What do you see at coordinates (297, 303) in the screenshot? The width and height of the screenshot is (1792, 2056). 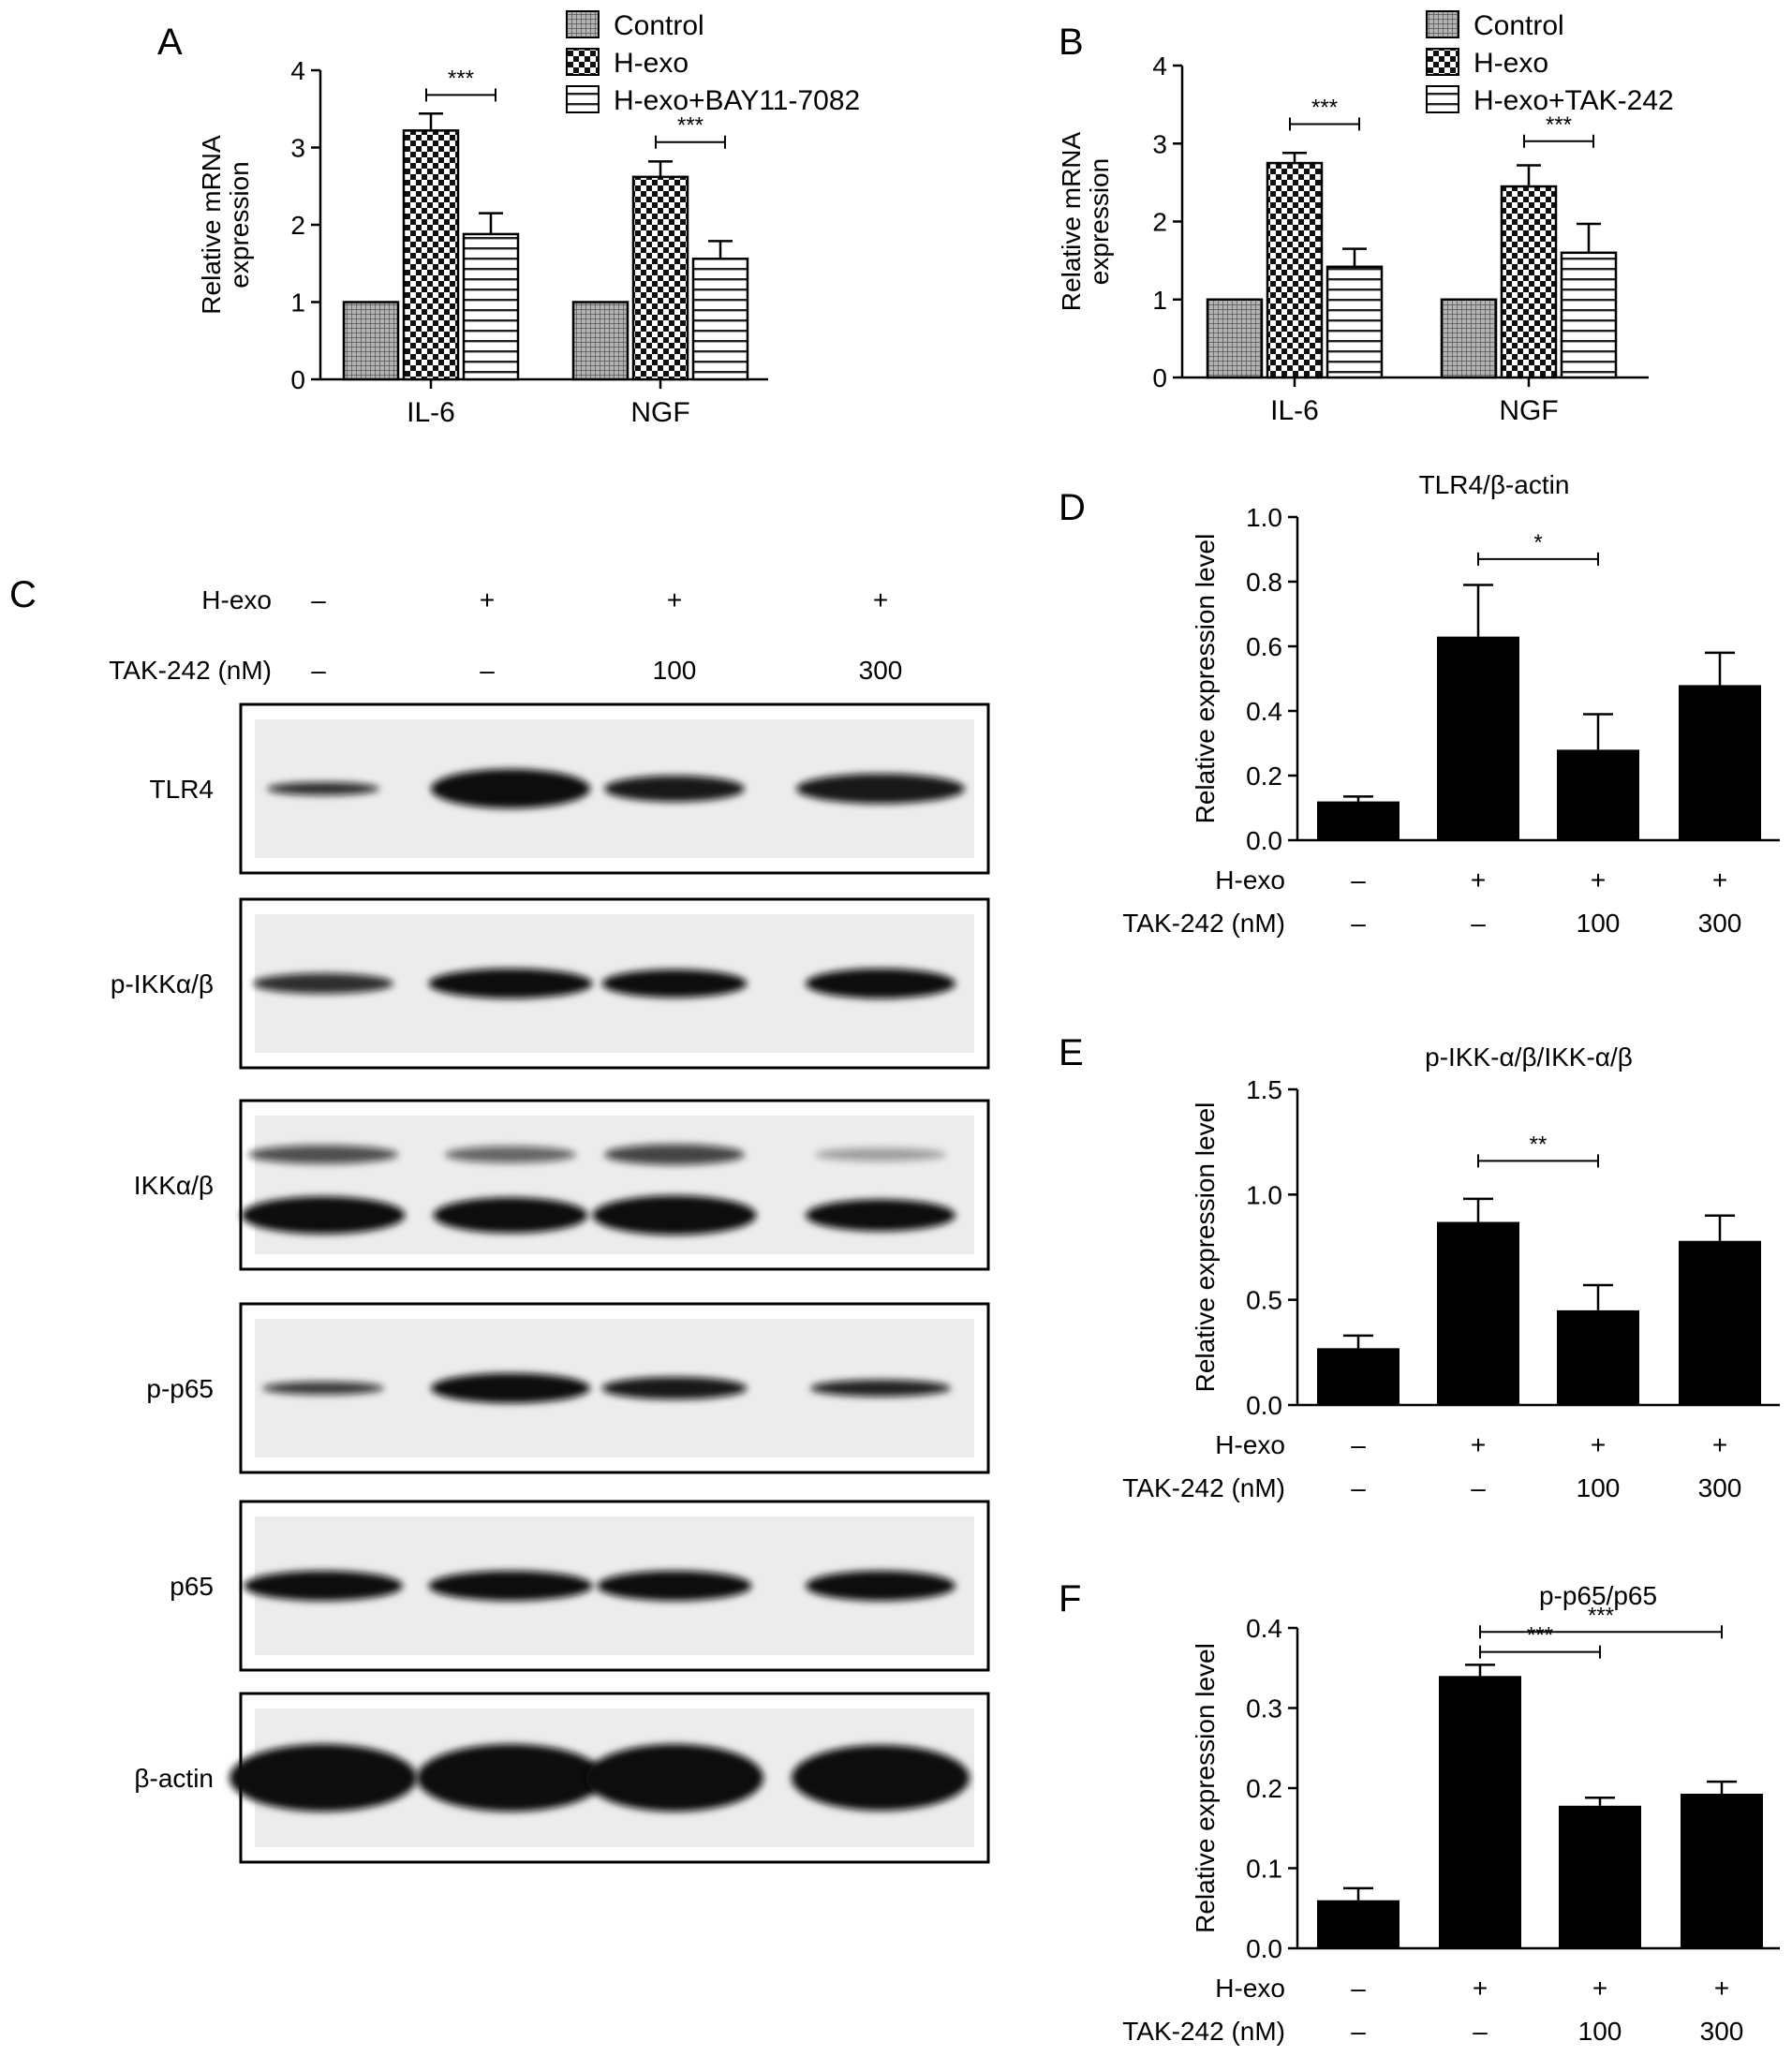 I see `y-tick-label: 1` at bounding box center [297, 303].